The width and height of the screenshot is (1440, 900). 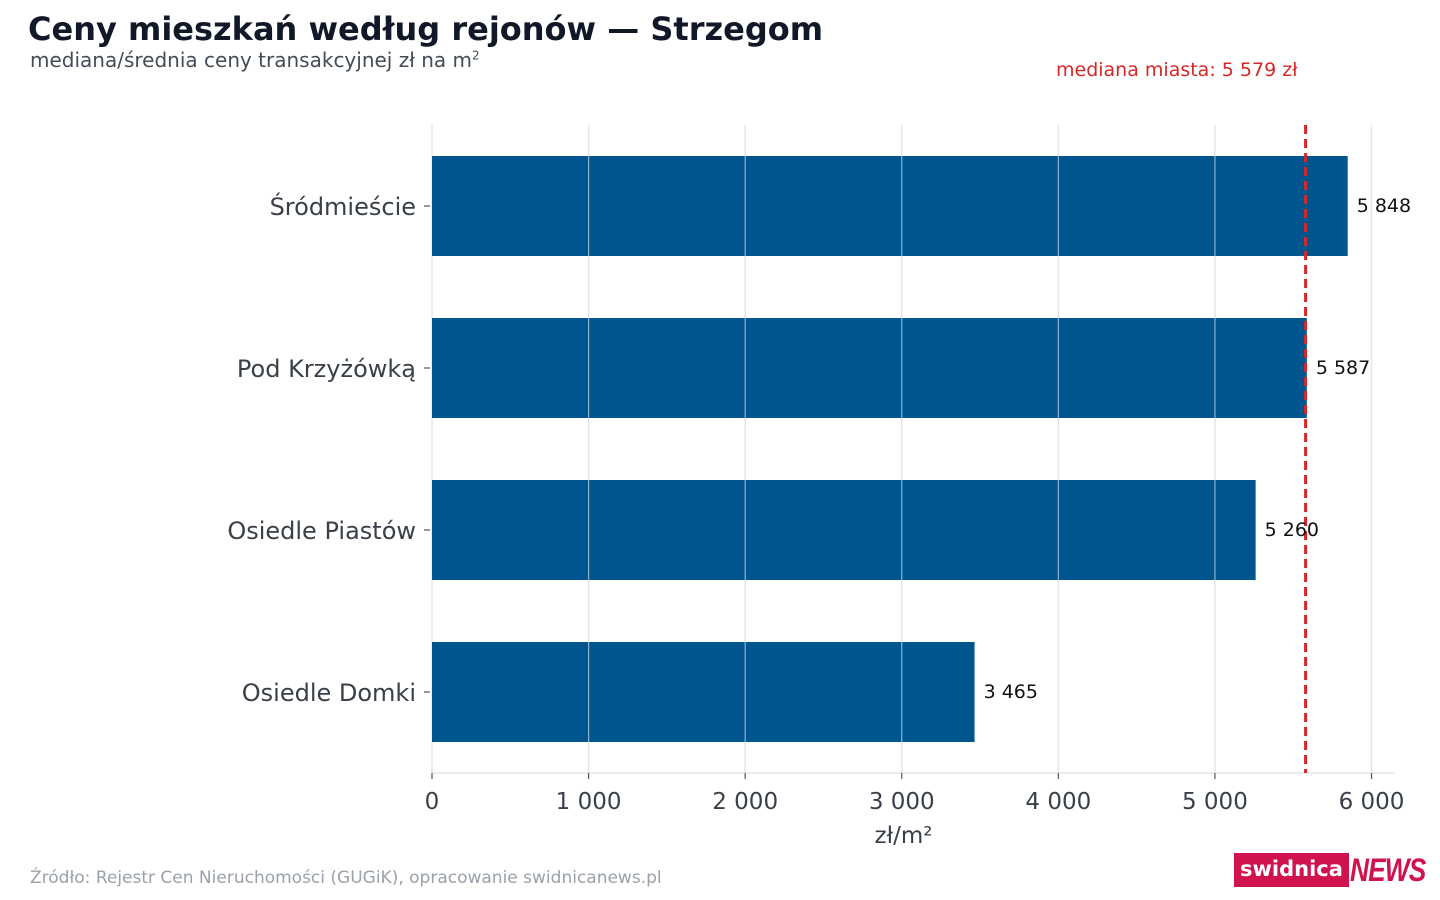 I want to click on x-tick-label-6: 6 000, so click(x=1372, y=802).